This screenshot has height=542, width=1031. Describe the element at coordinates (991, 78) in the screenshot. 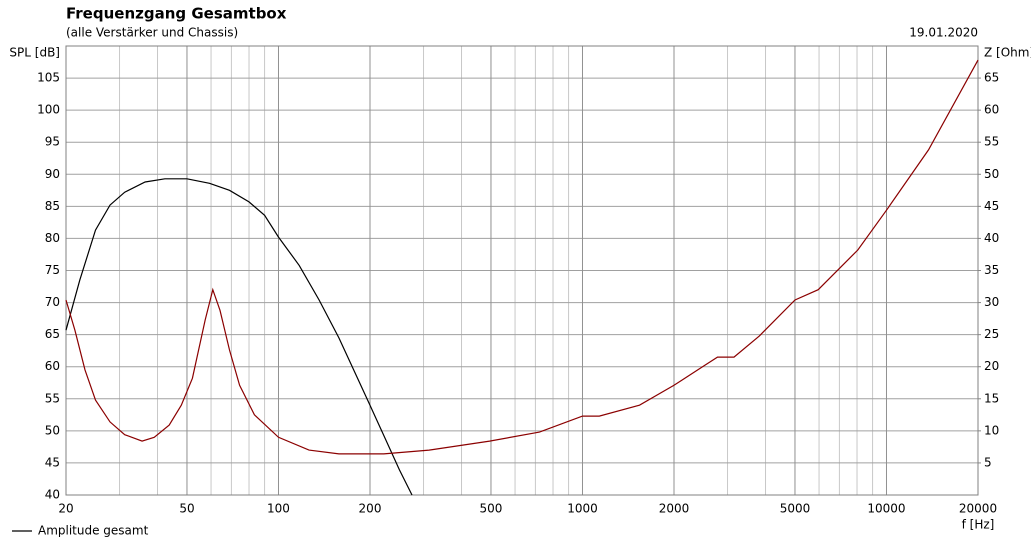

I see `y2-tick-label: 65` at that location.